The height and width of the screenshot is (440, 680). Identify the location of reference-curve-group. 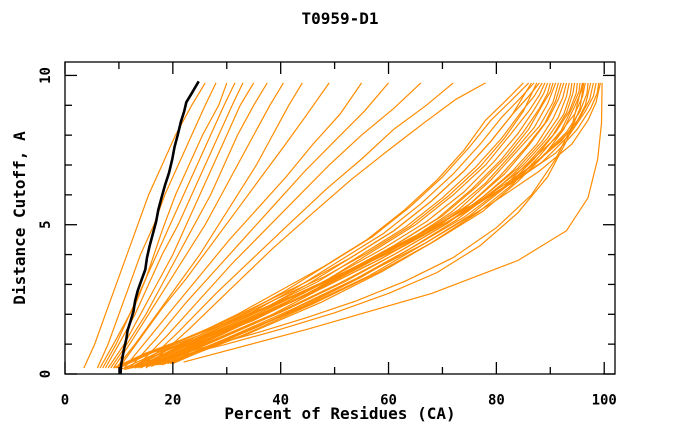
(159, 227).